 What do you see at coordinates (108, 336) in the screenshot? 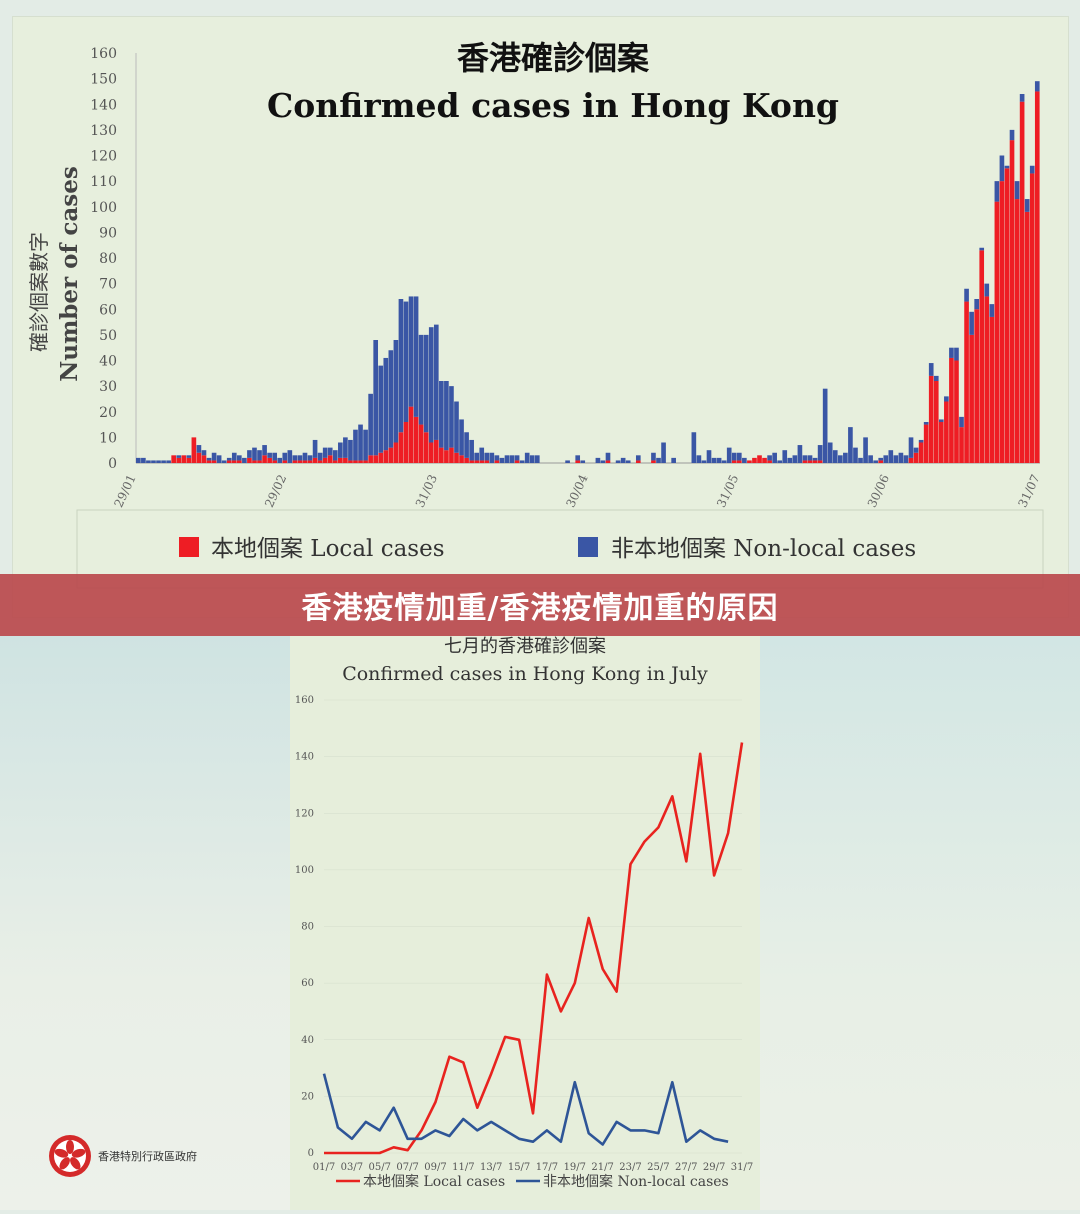
I see `y-tick-label: 50` at bounding box center [108, 336].